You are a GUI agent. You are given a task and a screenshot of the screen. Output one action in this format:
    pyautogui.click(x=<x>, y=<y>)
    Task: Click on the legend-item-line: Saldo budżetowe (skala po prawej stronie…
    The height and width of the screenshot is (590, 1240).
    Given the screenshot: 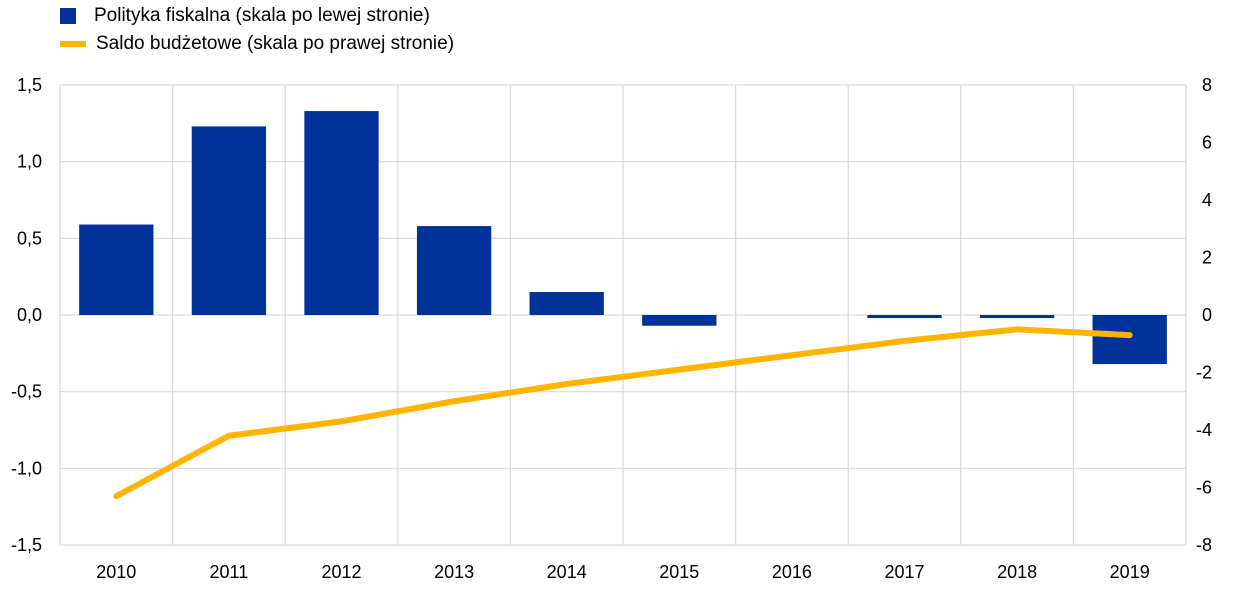 What is the action you would take?
    pyautogui.click(x=257, y=44)
    